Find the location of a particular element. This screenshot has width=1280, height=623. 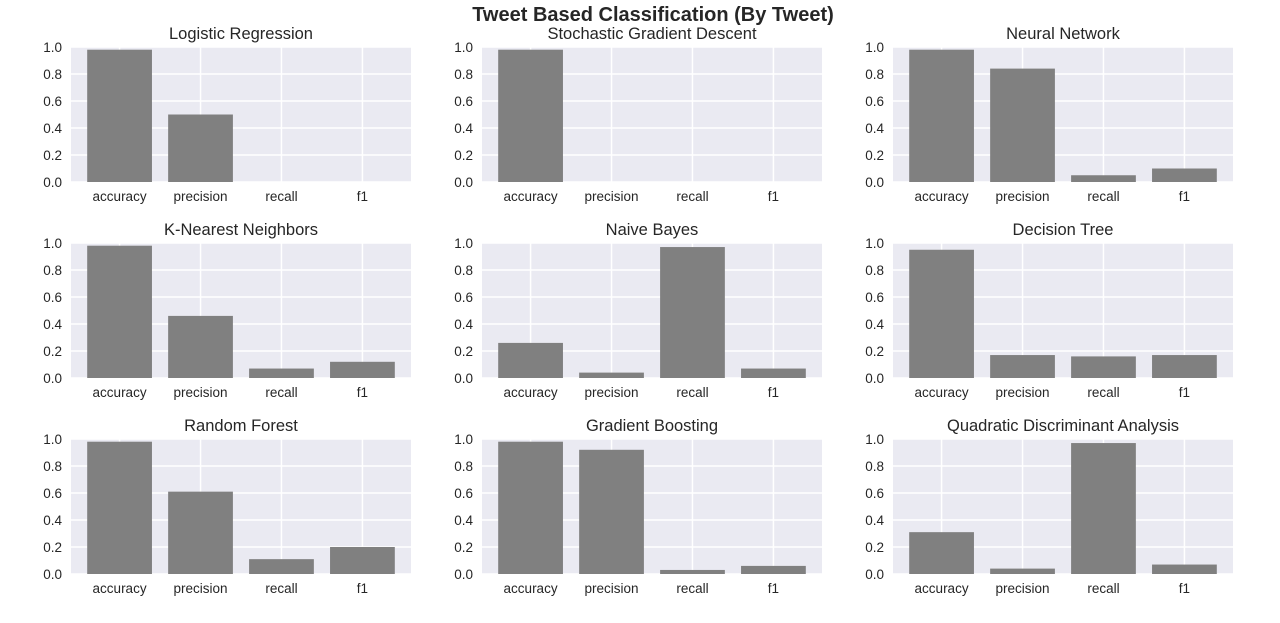

chart-title: Decision Tree is located at coordinates (1063, 230).